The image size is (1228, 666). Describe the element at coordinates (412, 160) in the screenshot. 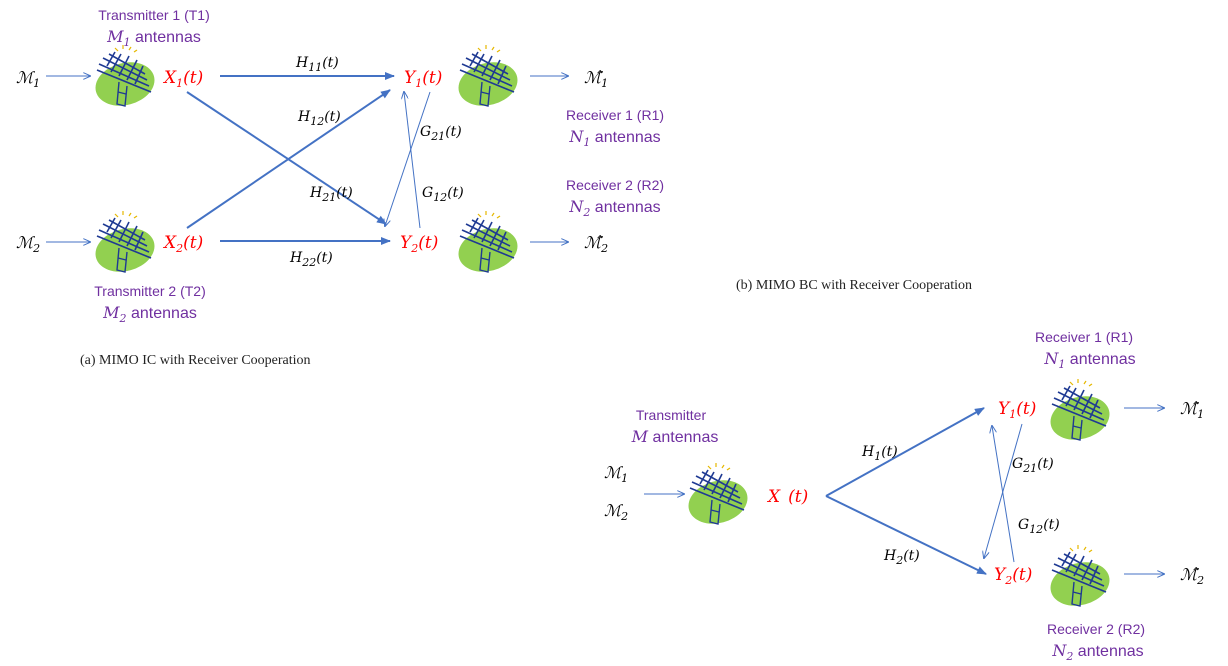

I see `ic-arrow-g21` at that location.